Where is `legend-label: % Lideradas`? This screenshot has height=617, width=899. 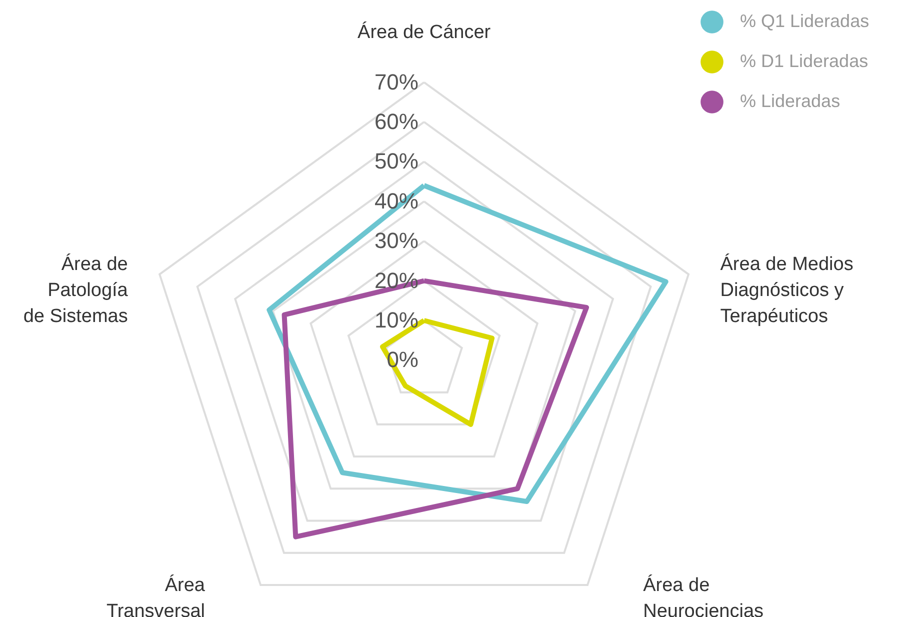
legend-label: % Lideradas is located at coordinates (790, 101).